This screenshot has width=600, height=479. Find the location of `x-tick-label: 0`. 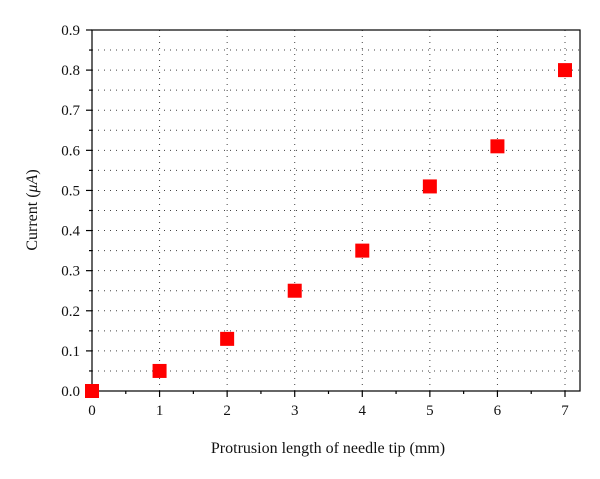

x-tick-label: 0 is located at coordinates (92, 411).